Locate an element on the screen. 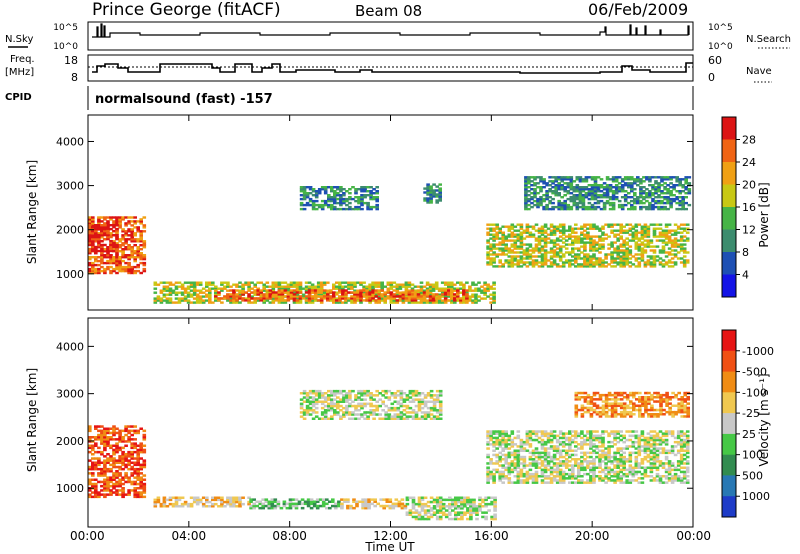 The height and width of the screenshot is (554, 800). nave-label: Nave is located at coordinates (759, 71).